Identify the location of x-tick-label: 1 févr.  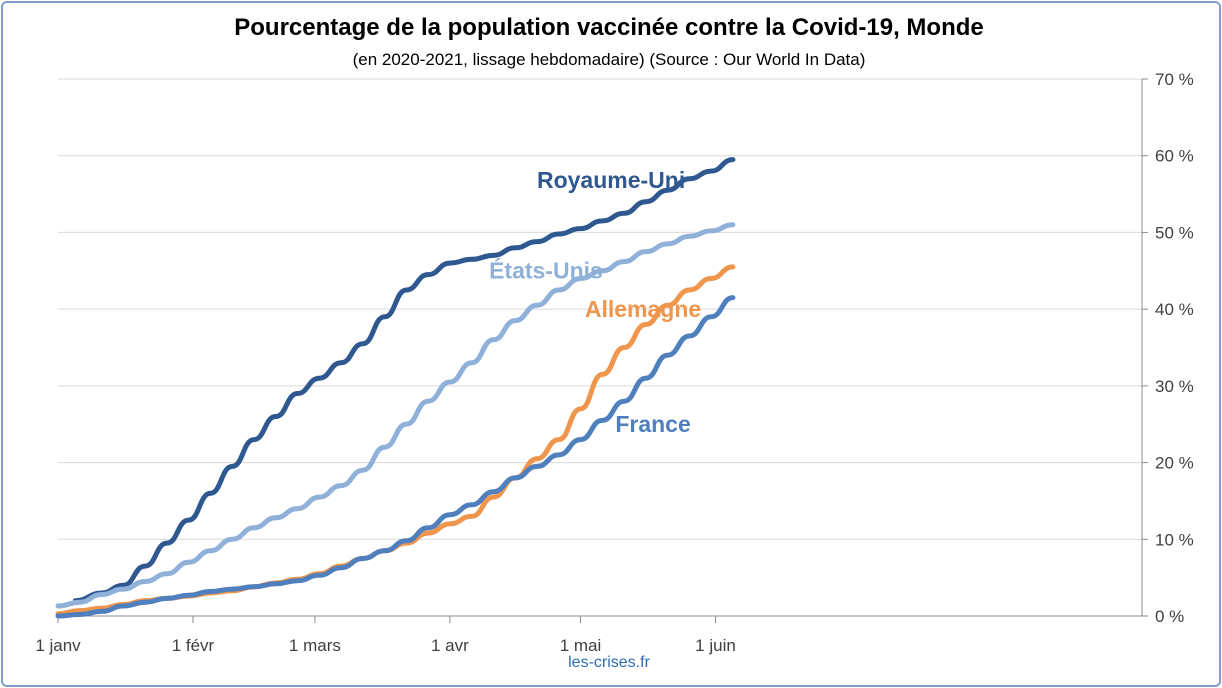
(193, 645).